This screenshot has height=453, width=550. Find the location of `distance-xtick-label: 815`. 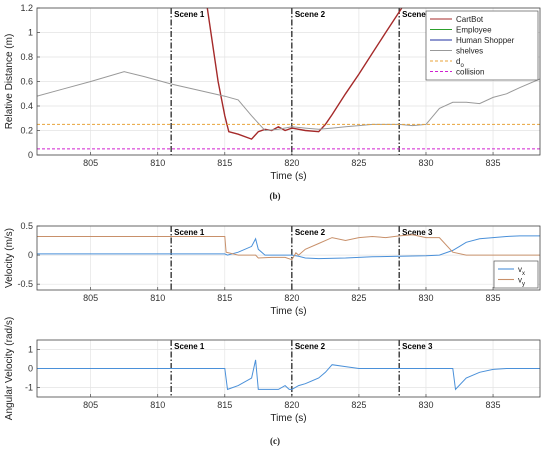

distance-xtick-label: 815 is located at coordinates (224, 163).